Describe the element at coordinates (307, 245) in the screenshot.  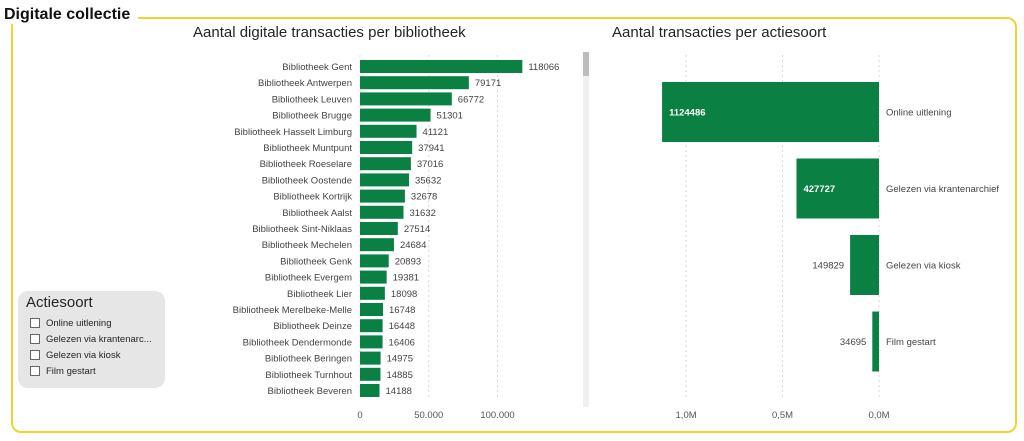
I see `category-label: Bibliotheek Mechelen` at that location.